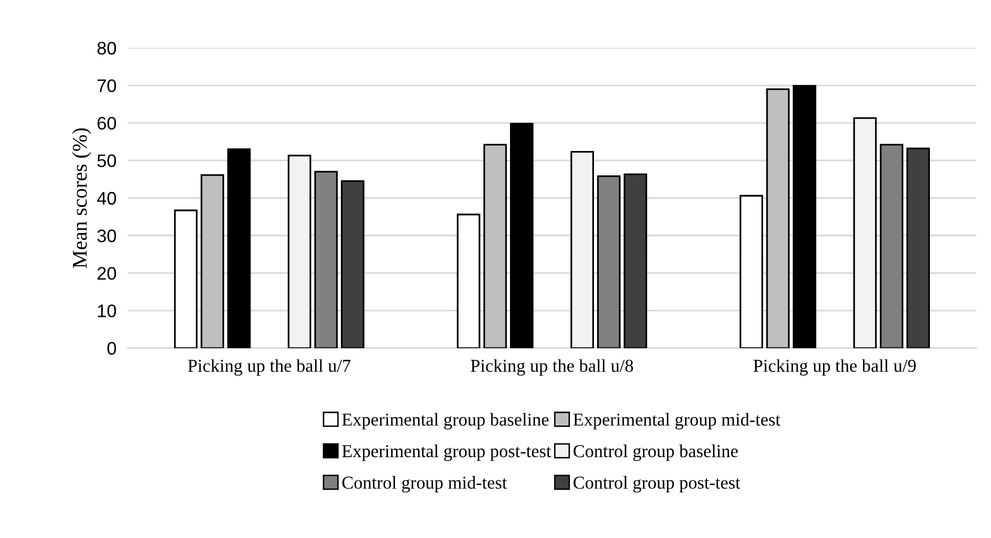 Image resolution: width=991 pixels, height=538 pixels. Describe the element at coordinates (657, 484) in the screenshot. I see `legend-label: Control group post-test` at that location.